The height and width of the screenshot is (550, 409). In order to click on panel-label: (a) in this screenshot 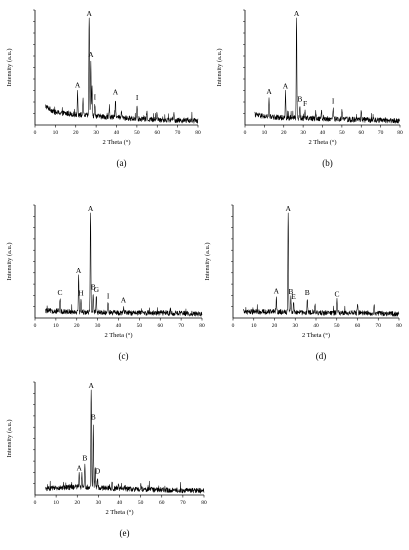, I will do `click(122, 163)`.